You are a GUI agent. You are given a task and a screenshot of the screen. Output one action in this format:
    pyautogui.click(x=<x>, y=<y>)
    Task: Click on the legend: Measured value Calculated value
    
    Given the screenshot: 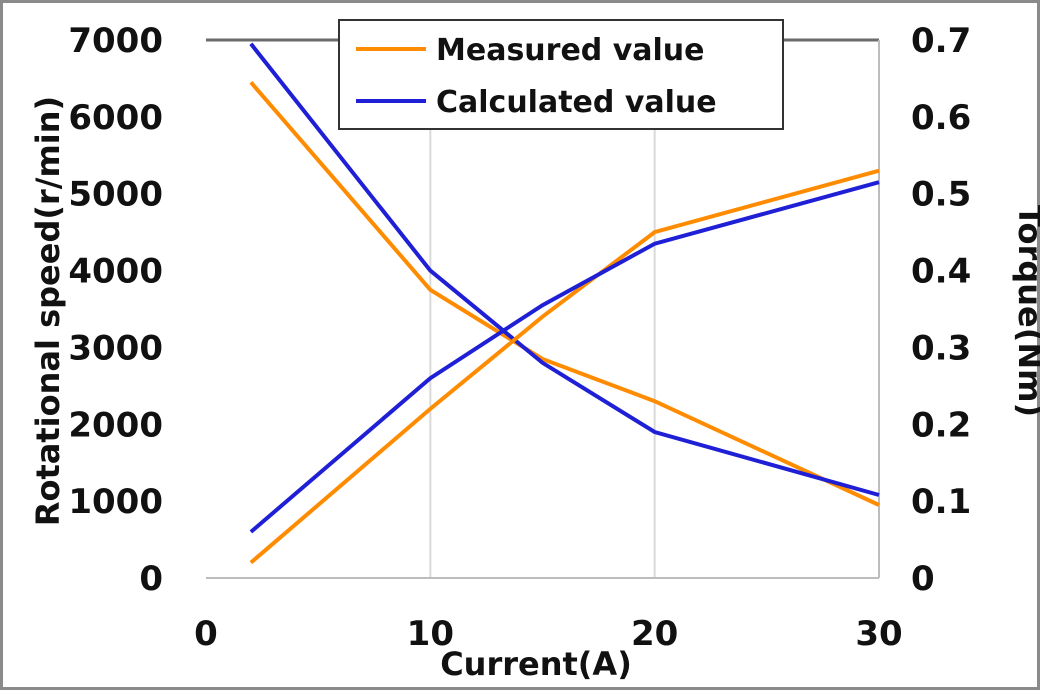 What is the action you would take?
    pyautogui.click(x=561, y=74)
    